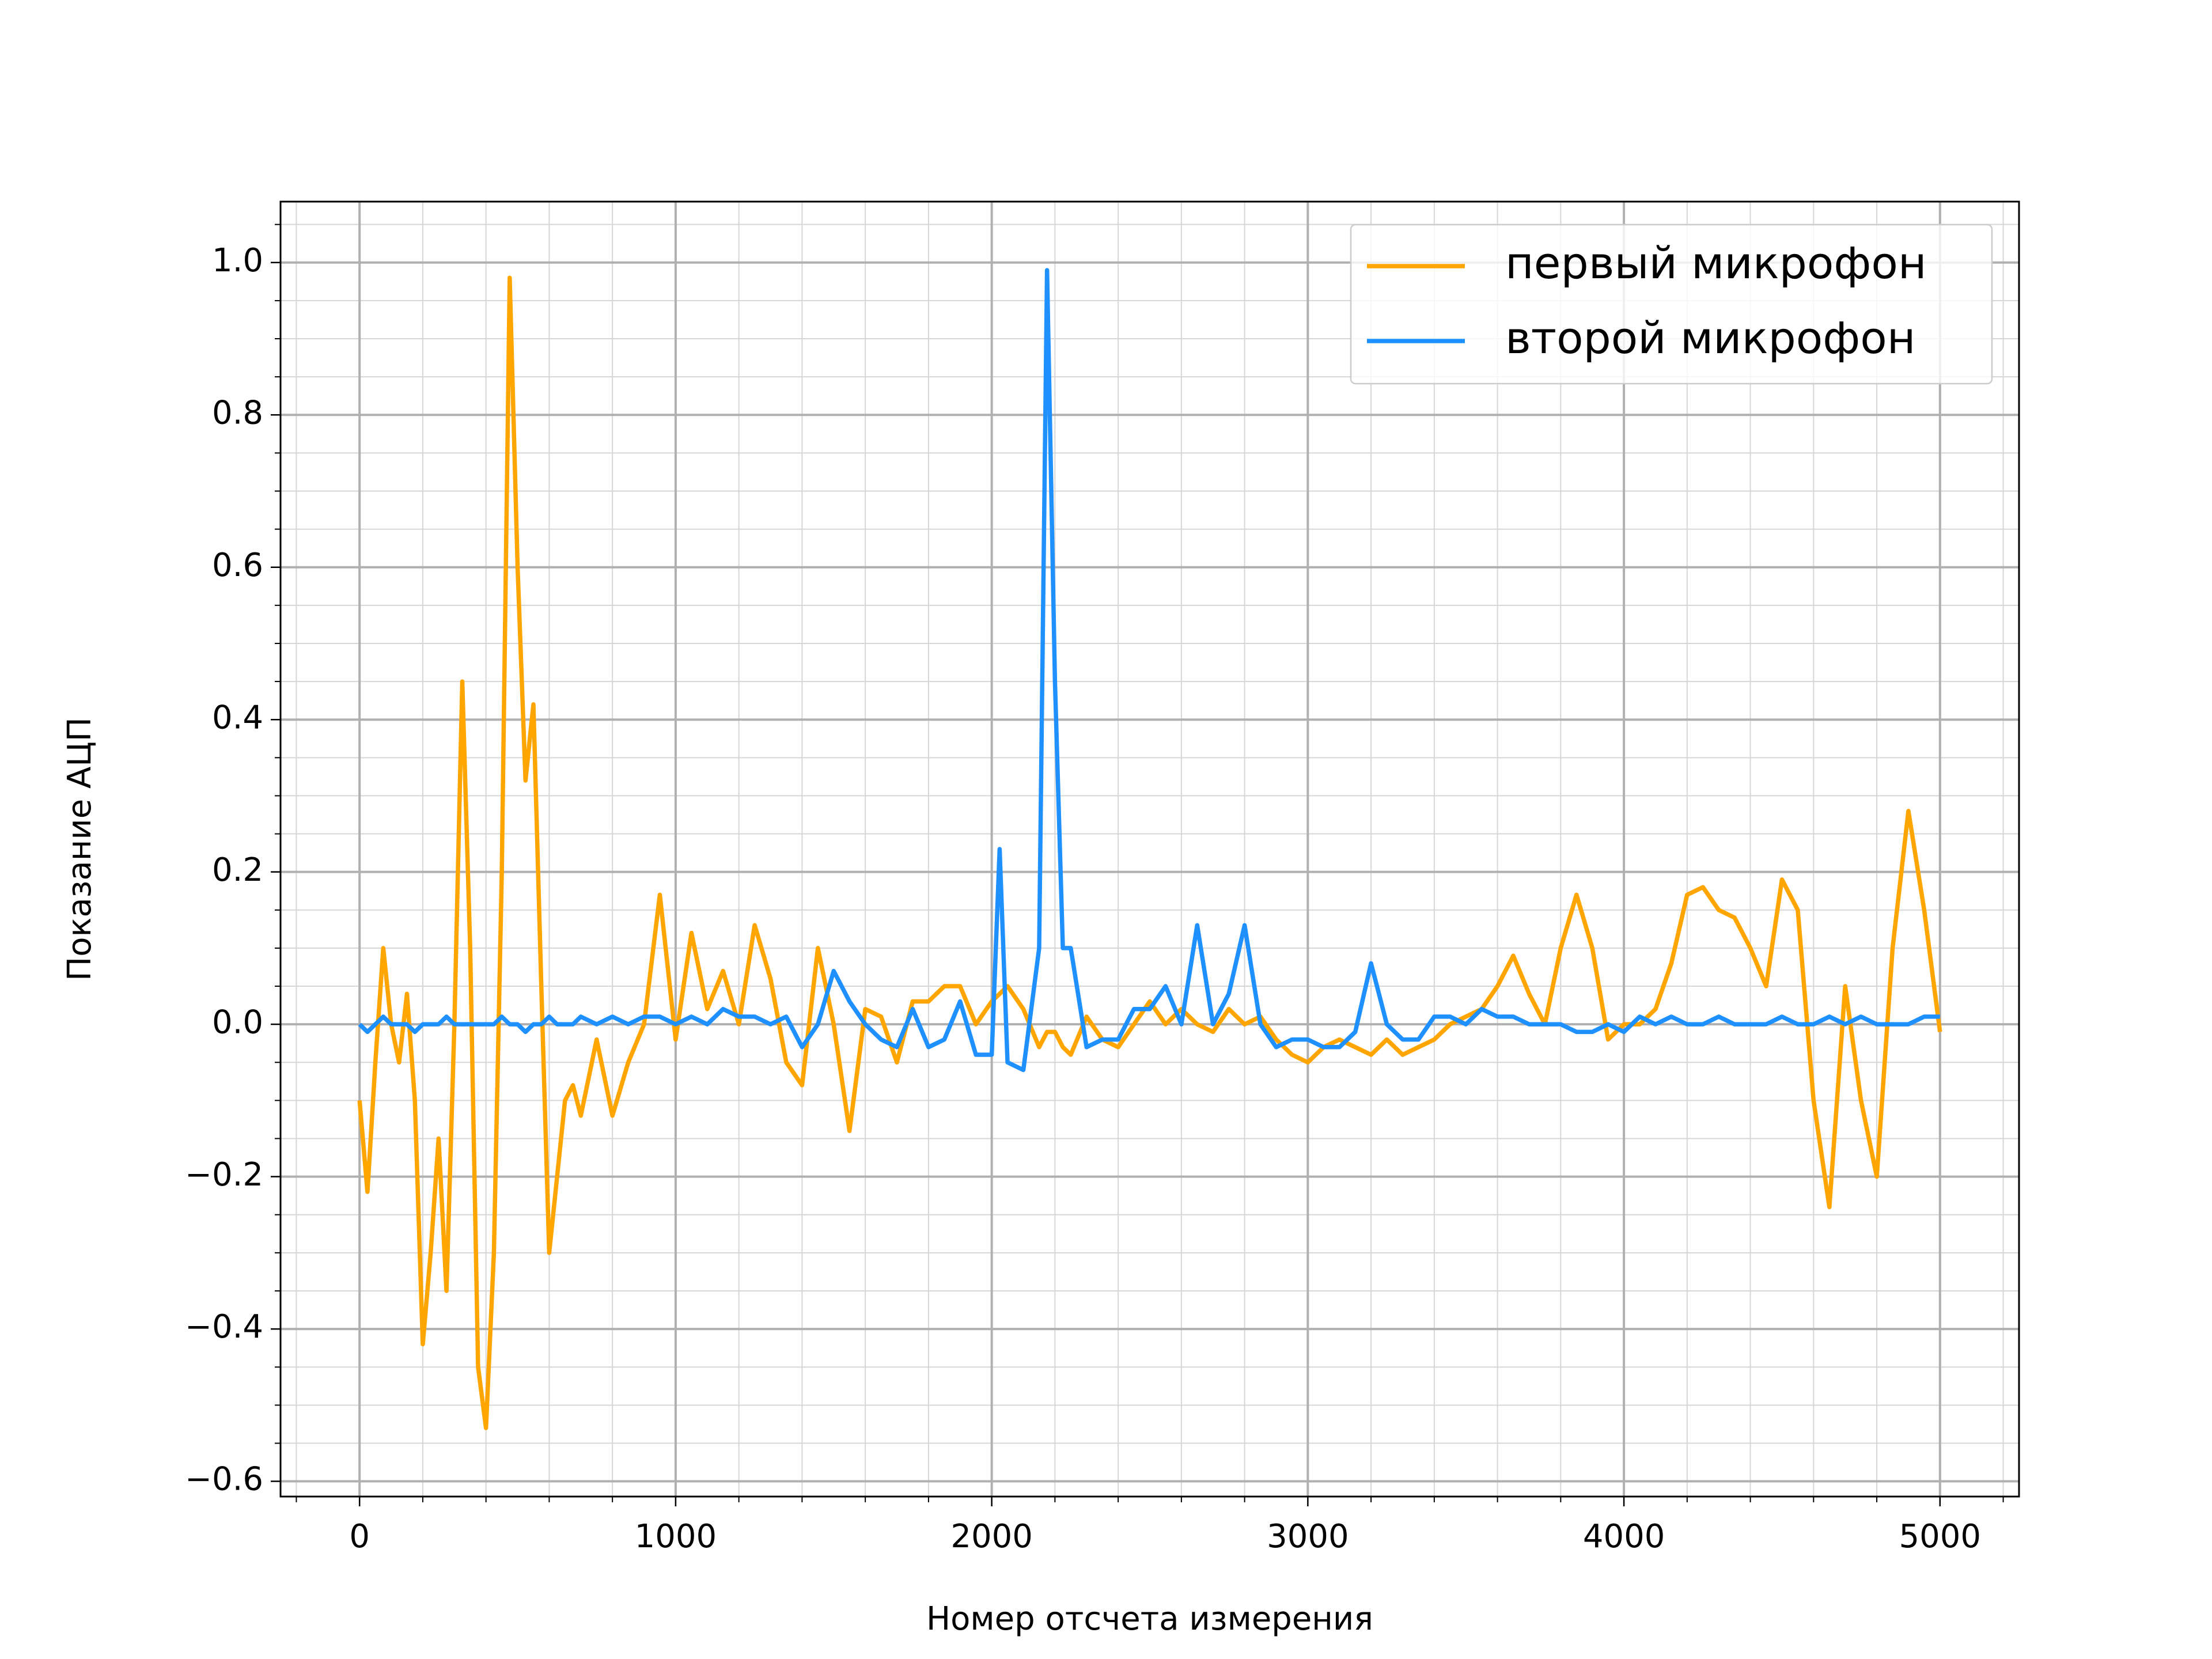 This screenshot has height=1659, width=2212. I want to click on y-tick-label: 0.8, so click(237, 412).